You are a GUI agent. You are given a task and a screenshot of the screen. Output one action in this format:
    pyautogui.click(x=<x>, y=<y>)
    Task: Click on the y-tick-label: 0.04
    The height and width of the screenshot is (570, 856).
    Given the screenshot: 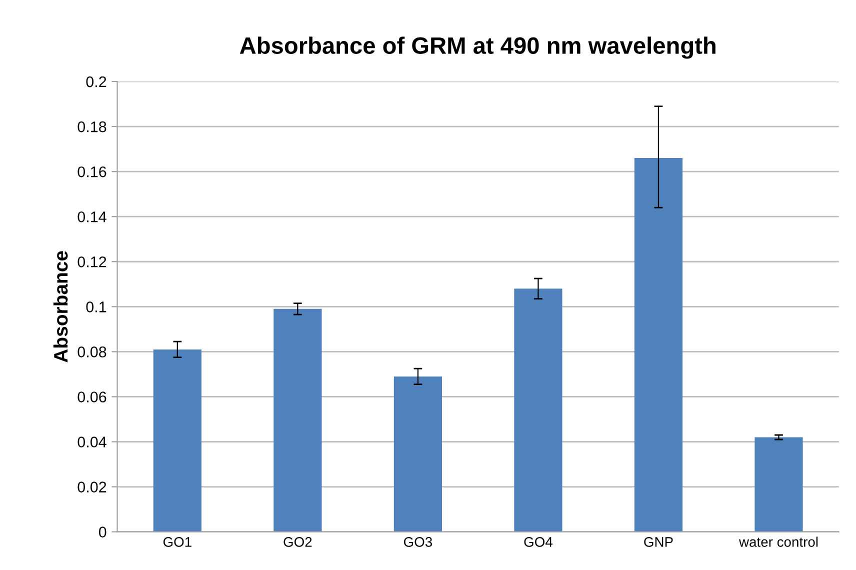 What is the action you would take?
    pyautogui.click(x=92, y=442)
    